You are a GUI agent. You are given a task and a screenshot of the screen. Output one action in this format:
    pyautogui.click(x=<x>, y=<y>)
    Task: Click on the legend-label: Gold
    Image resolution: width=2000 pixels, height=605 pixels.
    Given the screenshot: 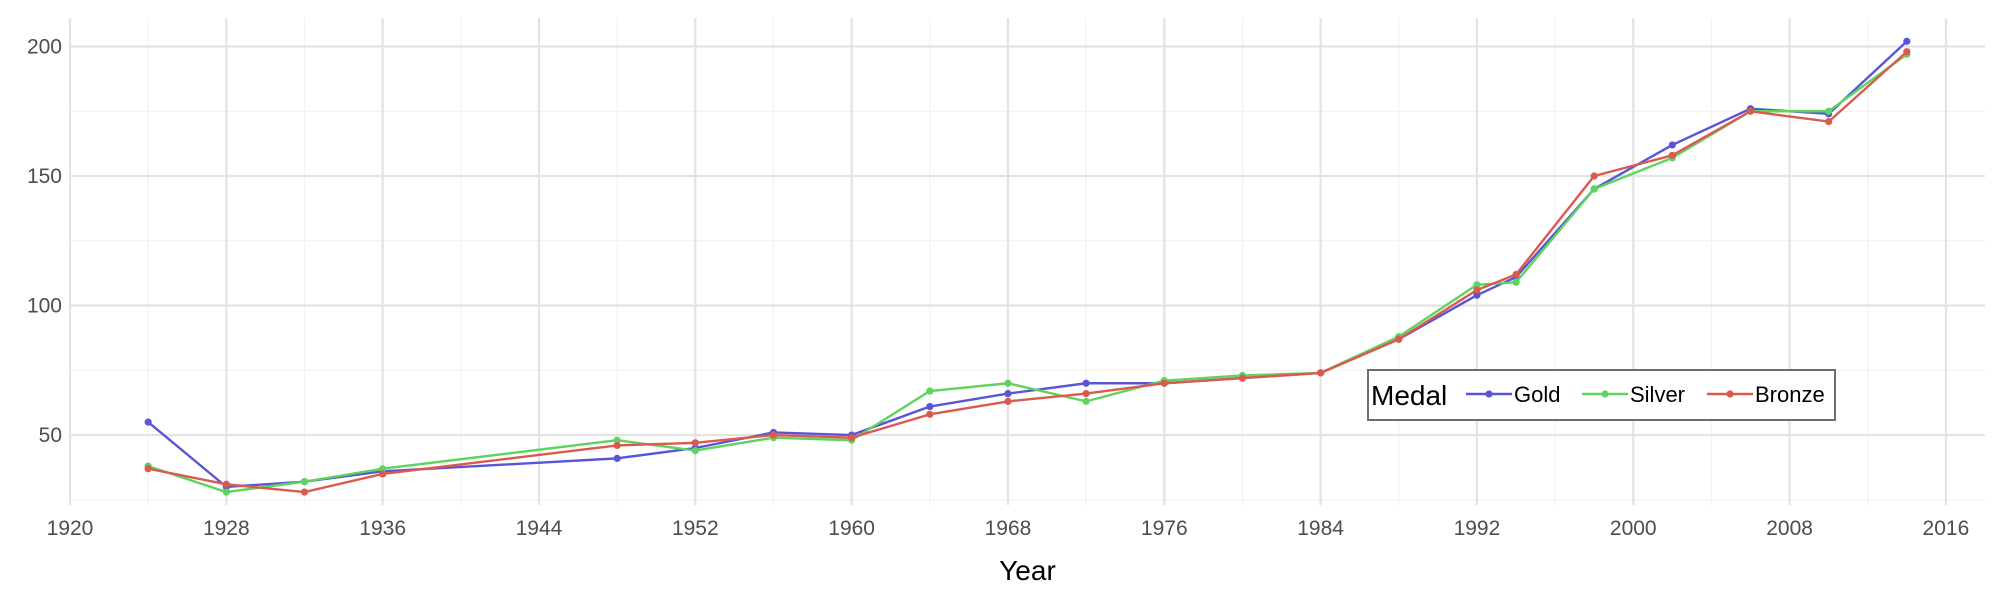 What is the action you would take?
    pyautogui.click(x=1537, y=394)
    